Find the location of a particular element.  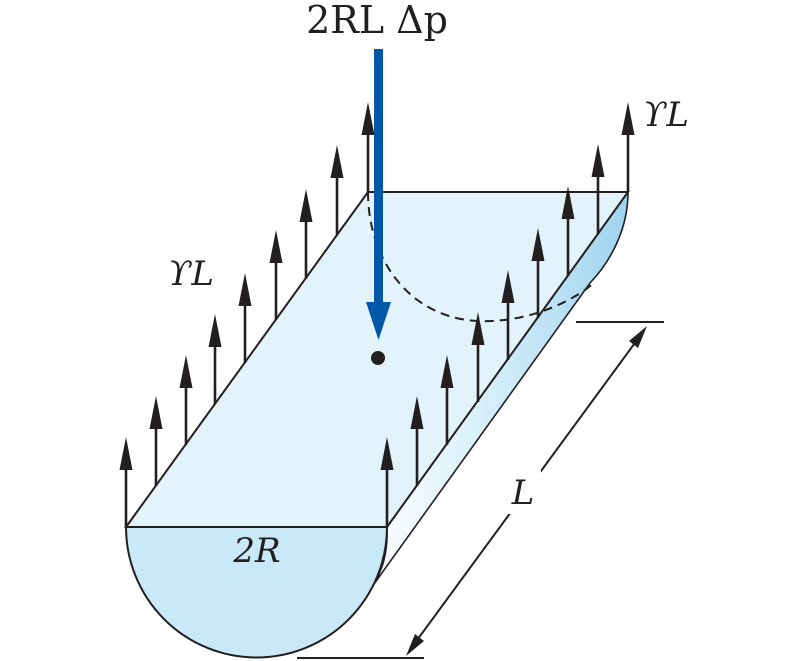

front-end-cap is located at coordinates (256, 592).